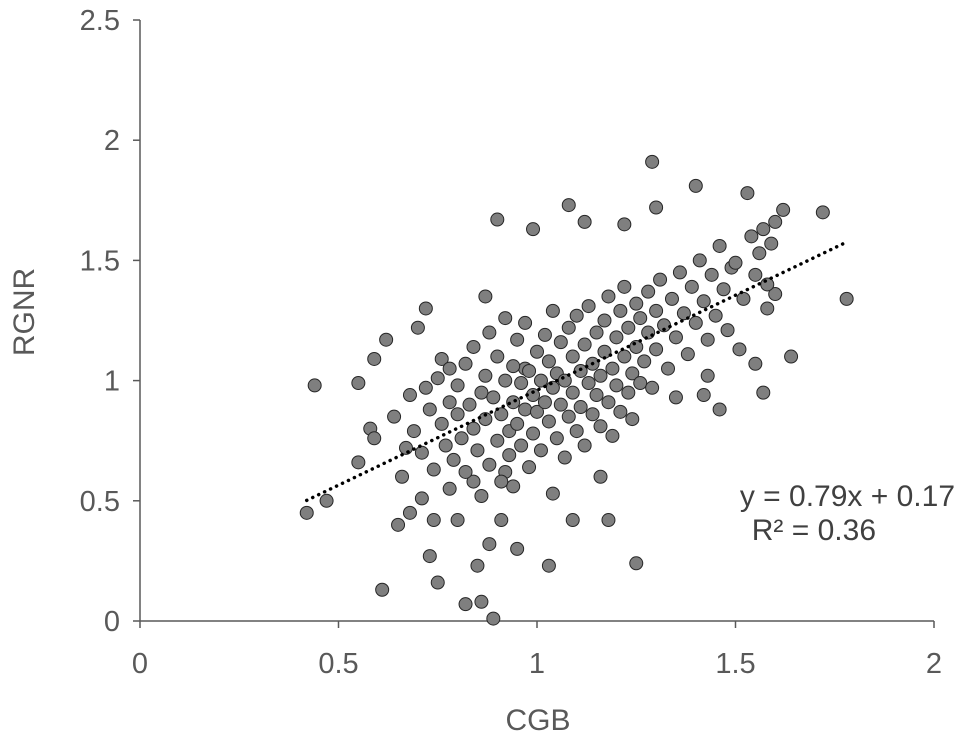 The width and height of the screenshot is (963, 739). Describe the element at coordinates (140, 664) in the screenshot. I see `x-tick-label: 0` at that location.